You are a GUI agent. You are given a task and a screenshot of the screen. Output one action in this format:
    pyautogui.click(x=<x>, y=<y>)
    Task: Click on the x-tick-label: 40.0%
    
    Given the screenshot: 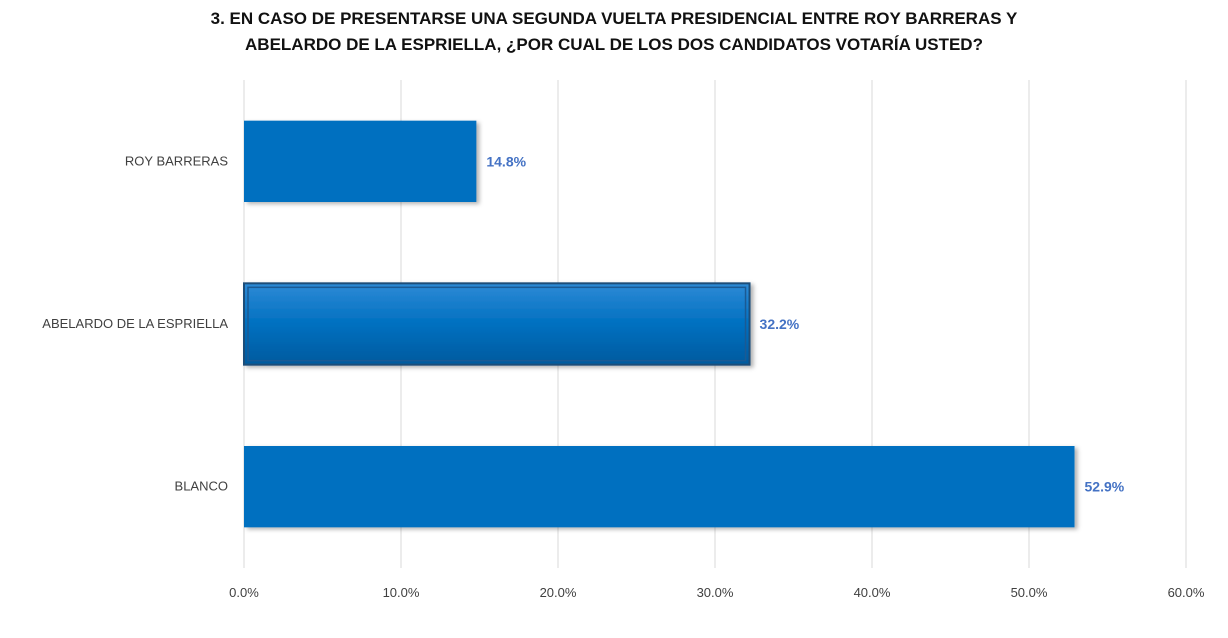 What is the action you would take?
    pyautogui.click(x=872, y=592)
    